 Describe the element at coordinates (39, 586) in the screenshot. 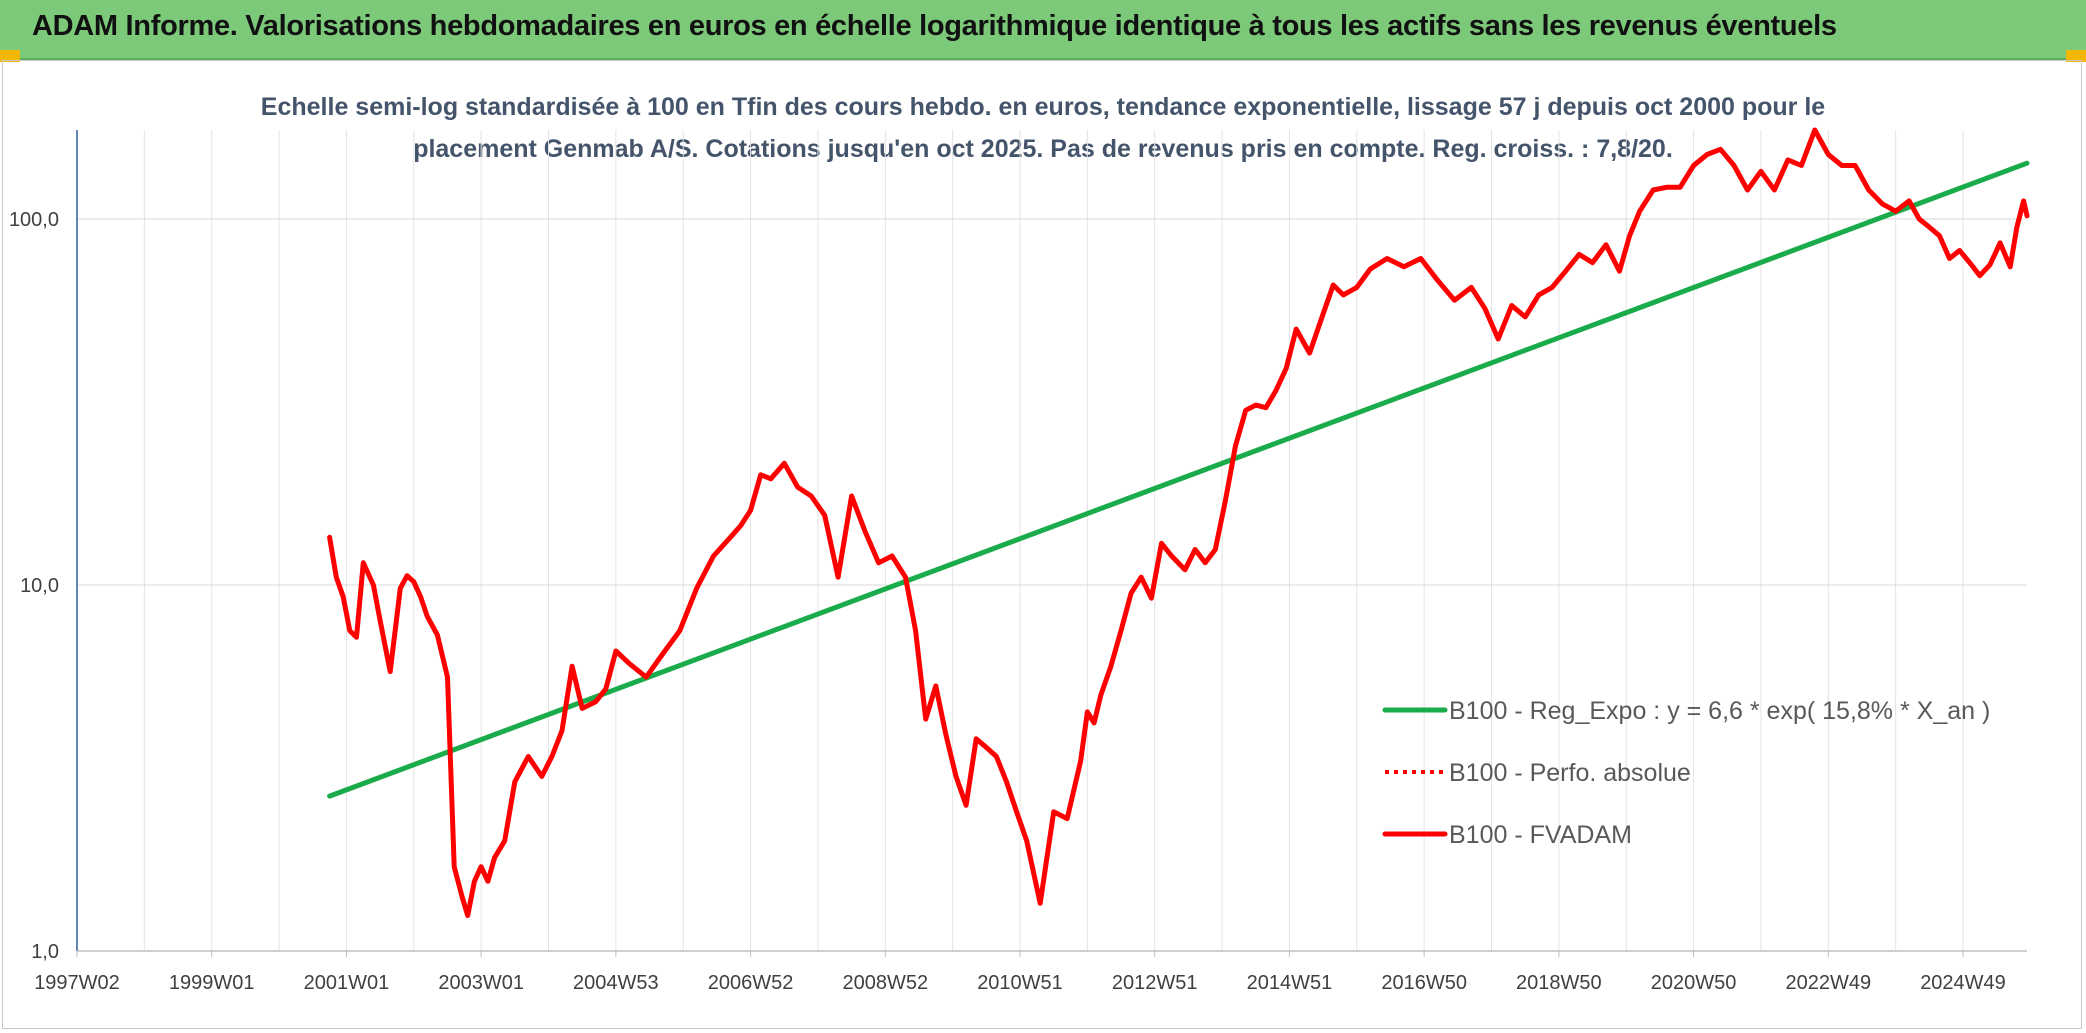

I see `y-tick-label: 10,0` at that location.